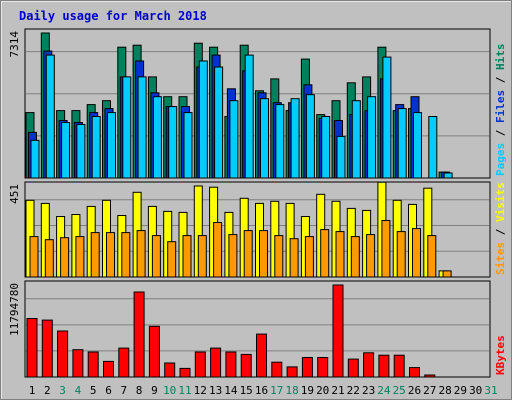  What do you see at coordinates (353, 390) in the screenshot?
I see `x-tick-label: 22` at bounding box center [353, 390].